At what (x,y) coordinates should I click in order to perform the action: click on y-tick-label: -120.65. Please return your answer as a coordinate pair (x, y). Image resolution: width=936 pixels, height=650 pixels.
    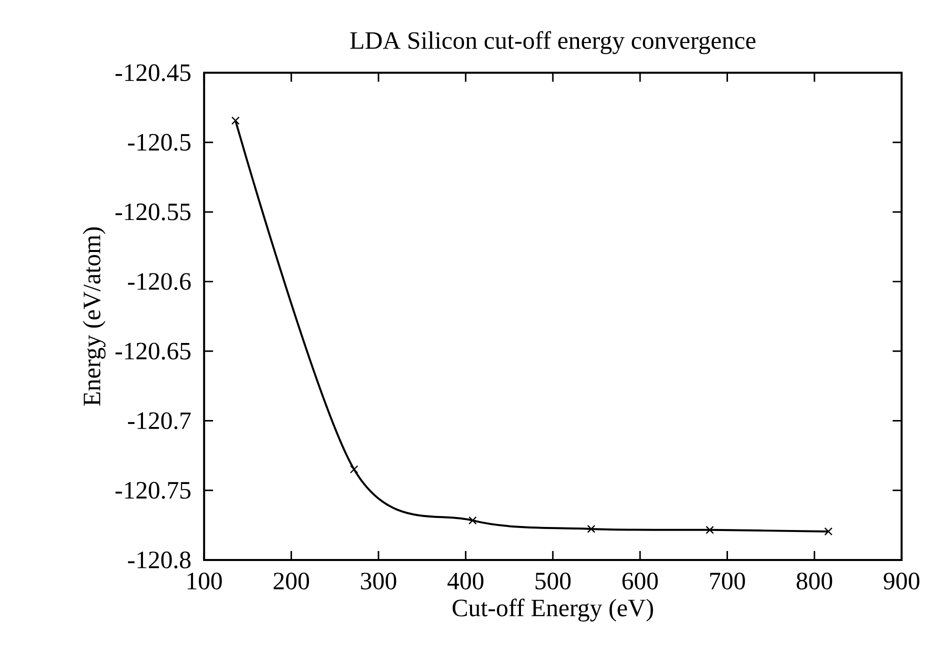
    Looking at the image, I should click on (153, 351).